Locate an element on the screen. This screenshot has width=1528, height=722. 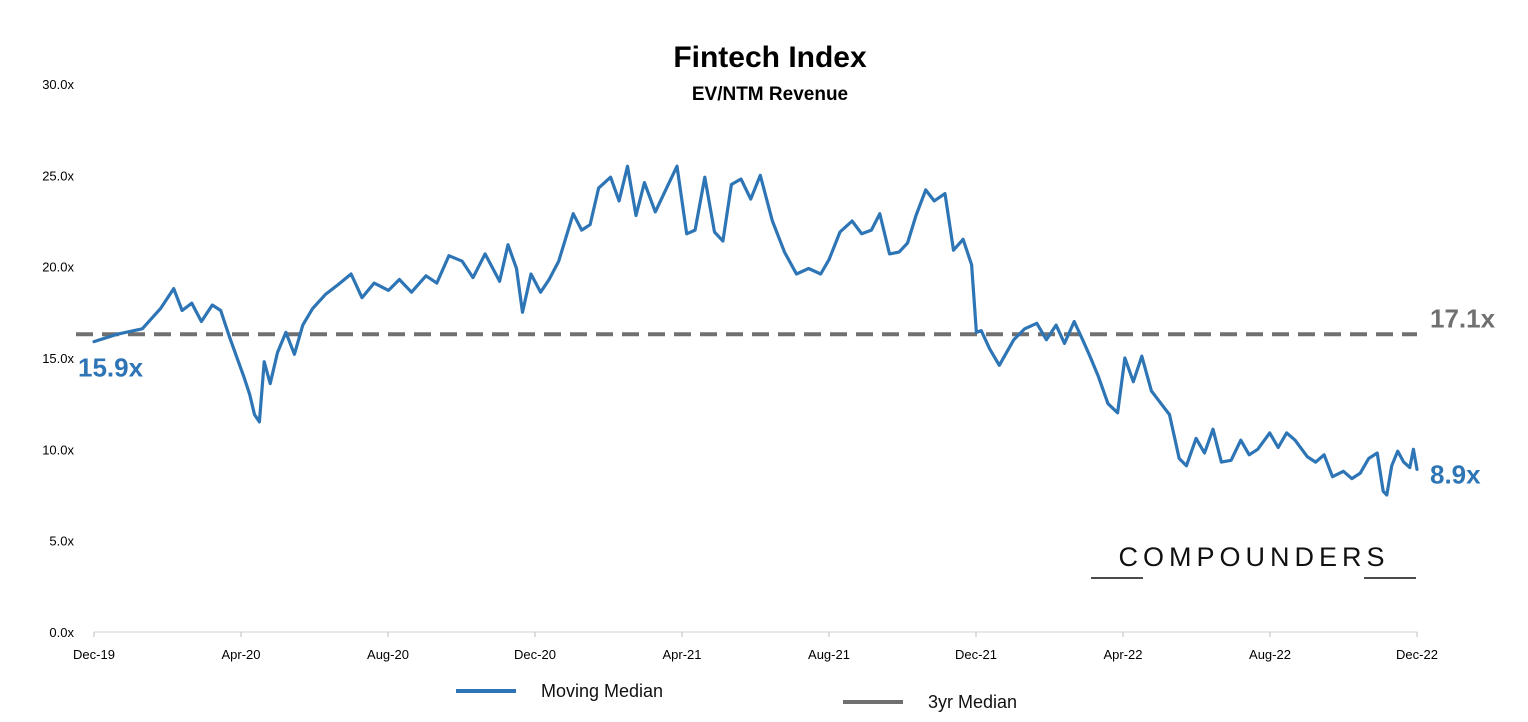
x-tick-label: Aug-22 is located at coordinates (1270, 654).